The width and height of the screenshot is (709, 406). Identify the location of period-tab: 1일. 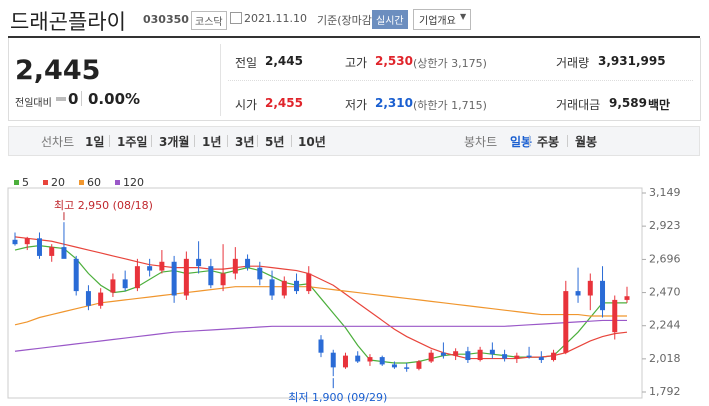
(95, 142).